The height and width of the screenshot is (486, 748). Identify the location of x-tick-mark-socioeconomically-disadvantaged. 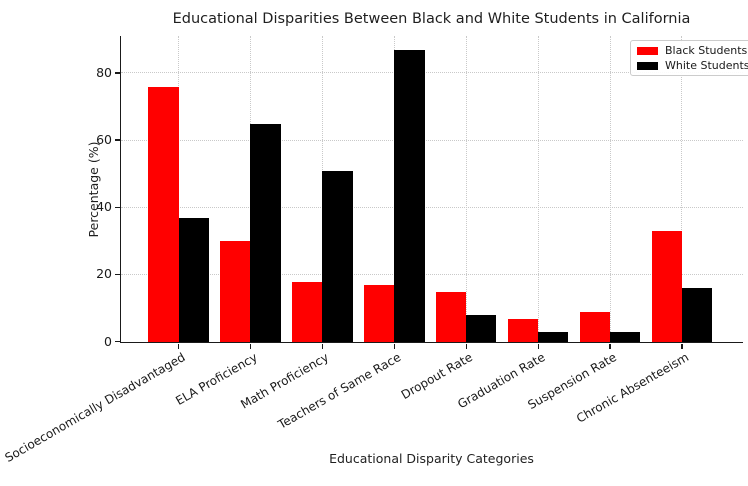
(178, 346).